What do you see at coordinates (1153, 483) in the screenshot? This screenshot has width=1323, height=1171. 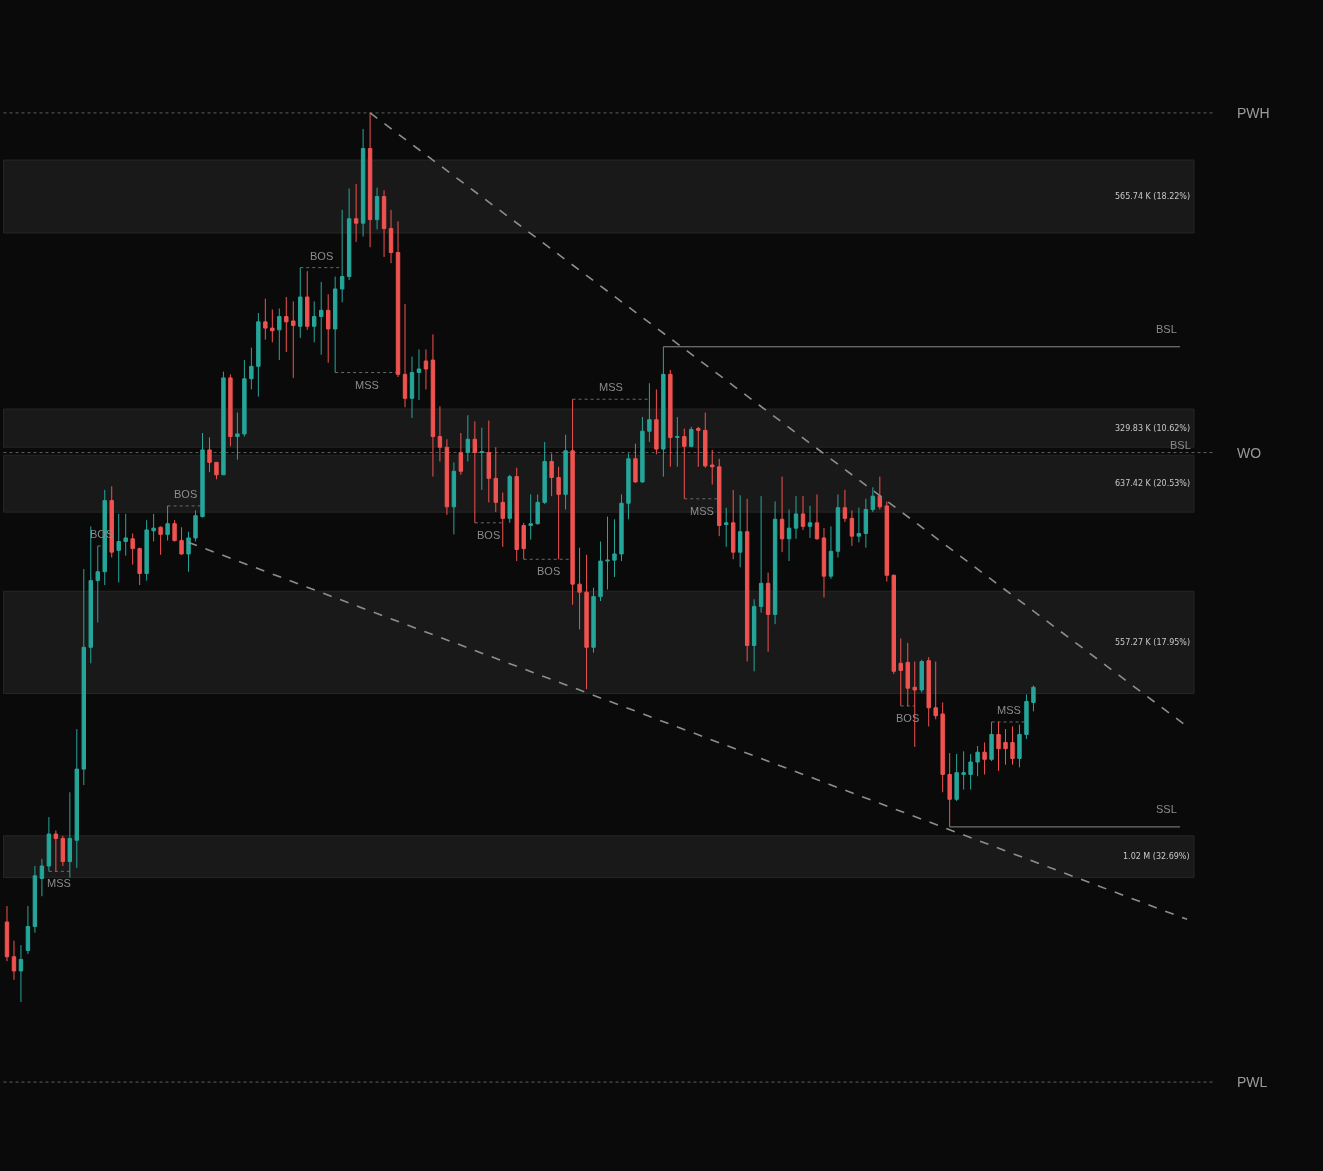 I see `band-label: 637.42 K (20.53%)` at bounding box center [1153, 483].